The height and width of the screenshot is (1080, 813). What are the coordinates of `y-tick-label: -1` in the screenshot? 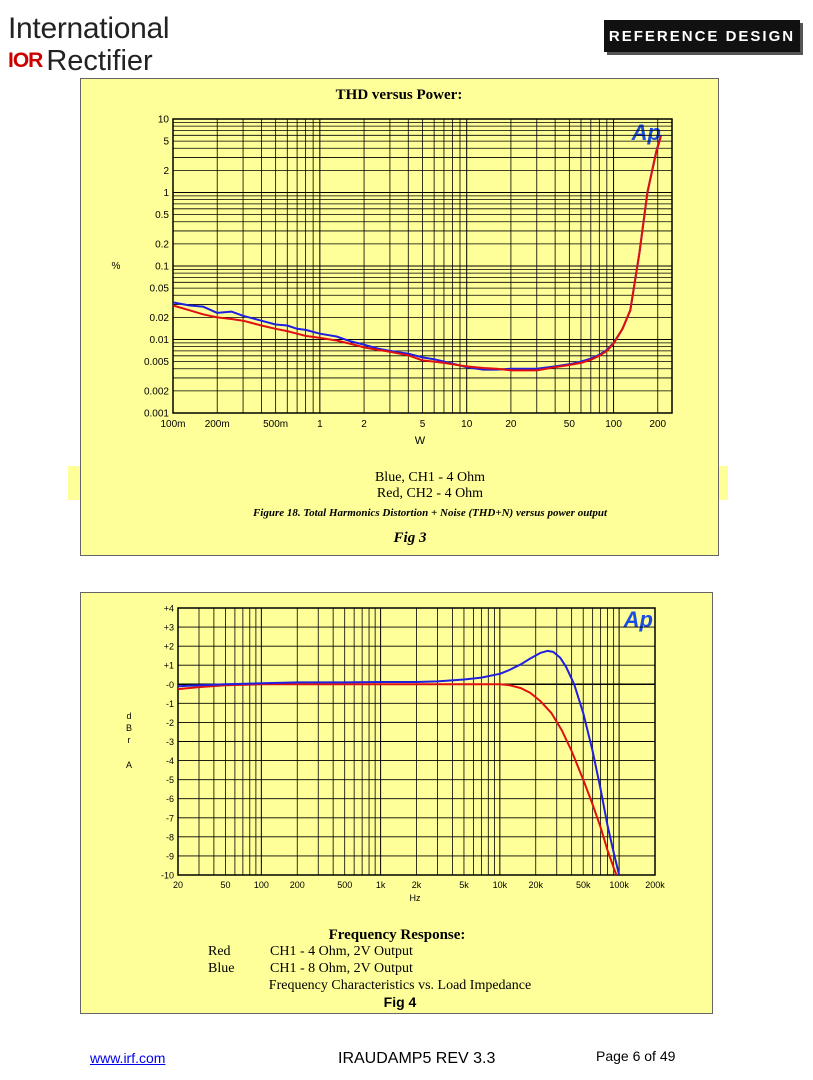 It's located at (170, 704).